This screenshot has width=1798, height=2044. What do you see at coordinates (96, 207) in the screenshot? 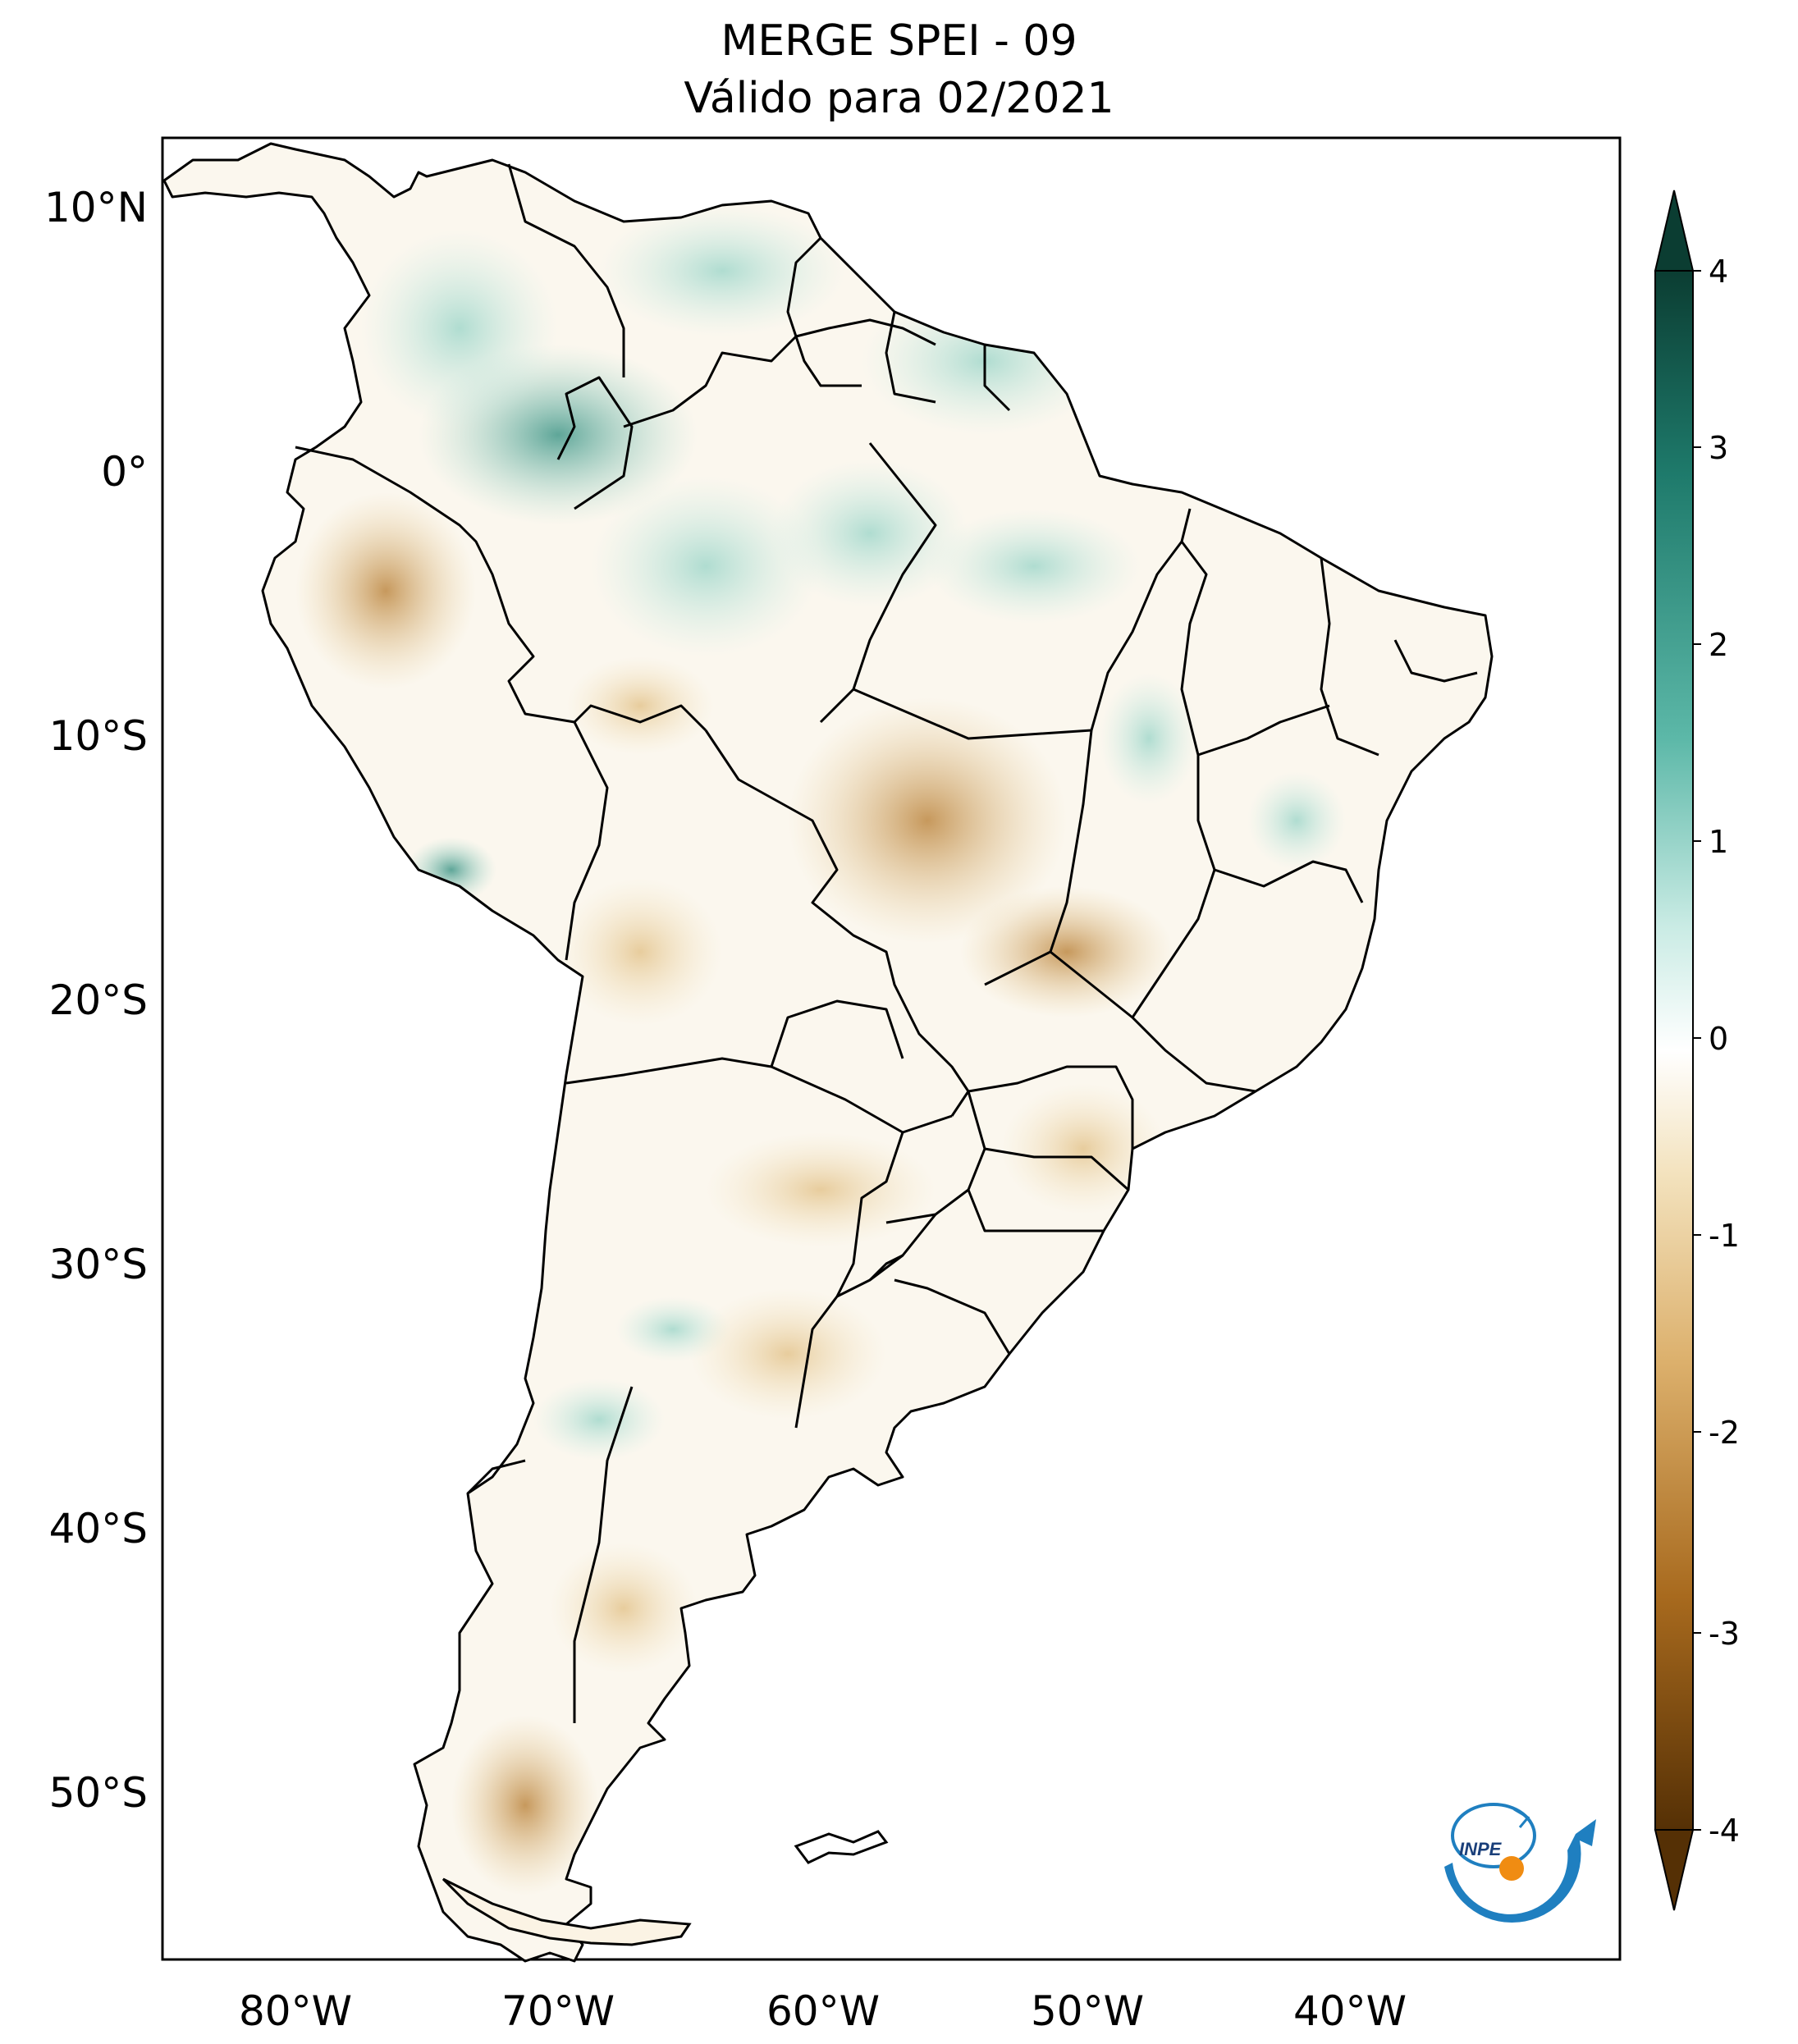
I see `lat-tick-label: 10°N` at bounding box center [96, 207].